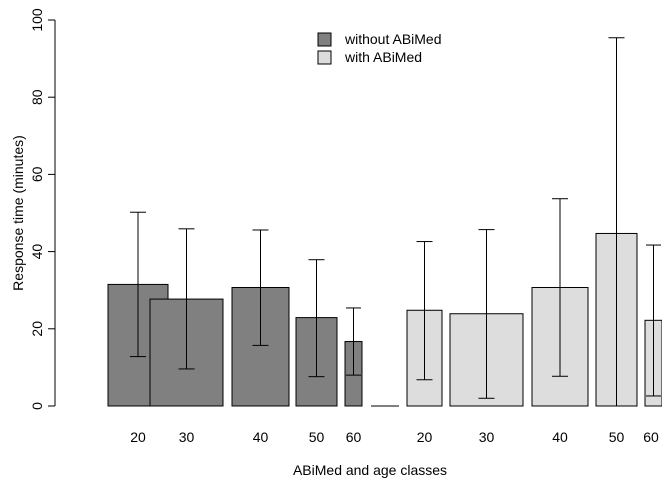 The width and height of the screenshot is (662, 482). What do you see at coordinates (37, 20) in the screenshot?
I see `y-tick-label: 100` at bounding box center [37, 20].